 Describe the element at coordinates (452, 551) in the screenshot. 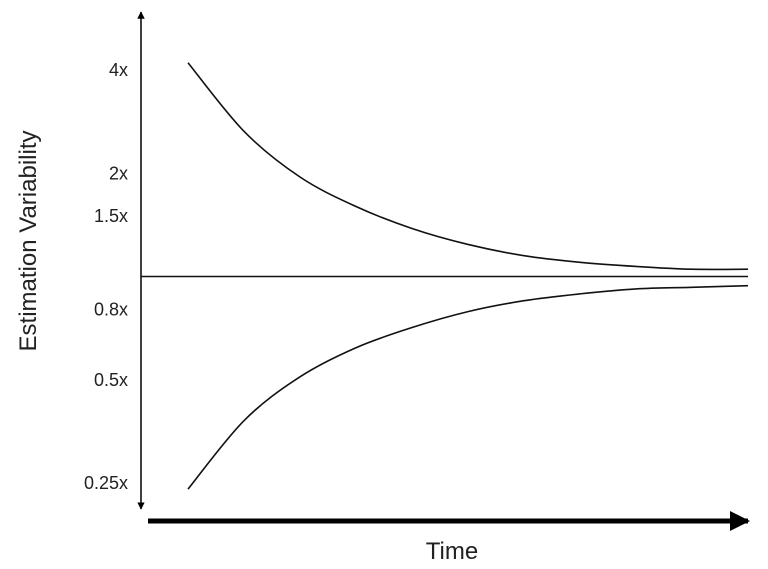

I see `x-axis-title: Time` at that location.